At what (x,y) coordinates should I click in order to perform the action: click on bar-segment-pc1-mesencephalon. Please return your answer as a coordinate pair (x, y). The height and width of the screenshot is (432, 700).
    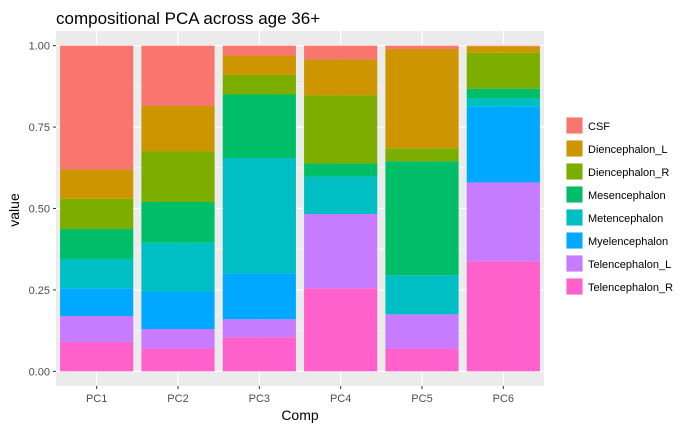
    Looking at the image, I should click on (97, 244).